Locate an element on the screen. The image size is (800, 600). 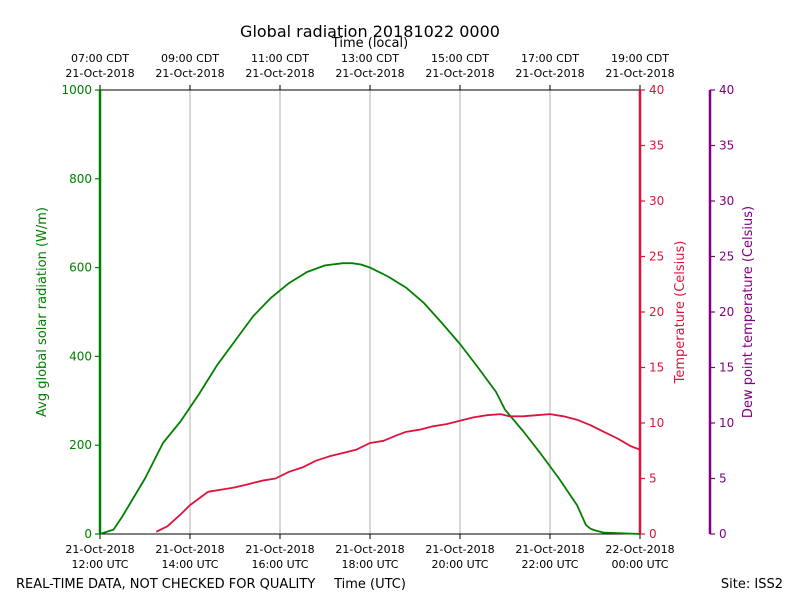
top-axis-label: Time (local) is located at coordinates (369, 43).